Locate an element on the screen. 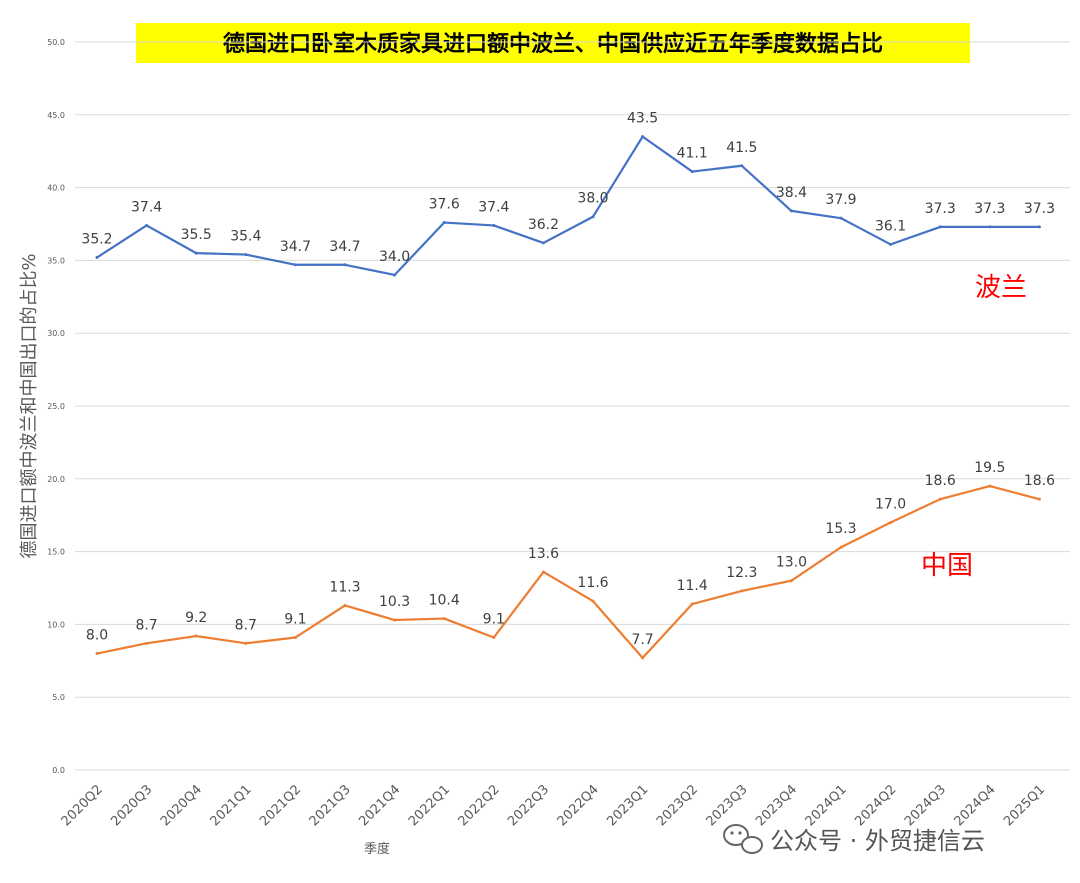  data-label-china: 17.0 is located at coordinates (890, 504).